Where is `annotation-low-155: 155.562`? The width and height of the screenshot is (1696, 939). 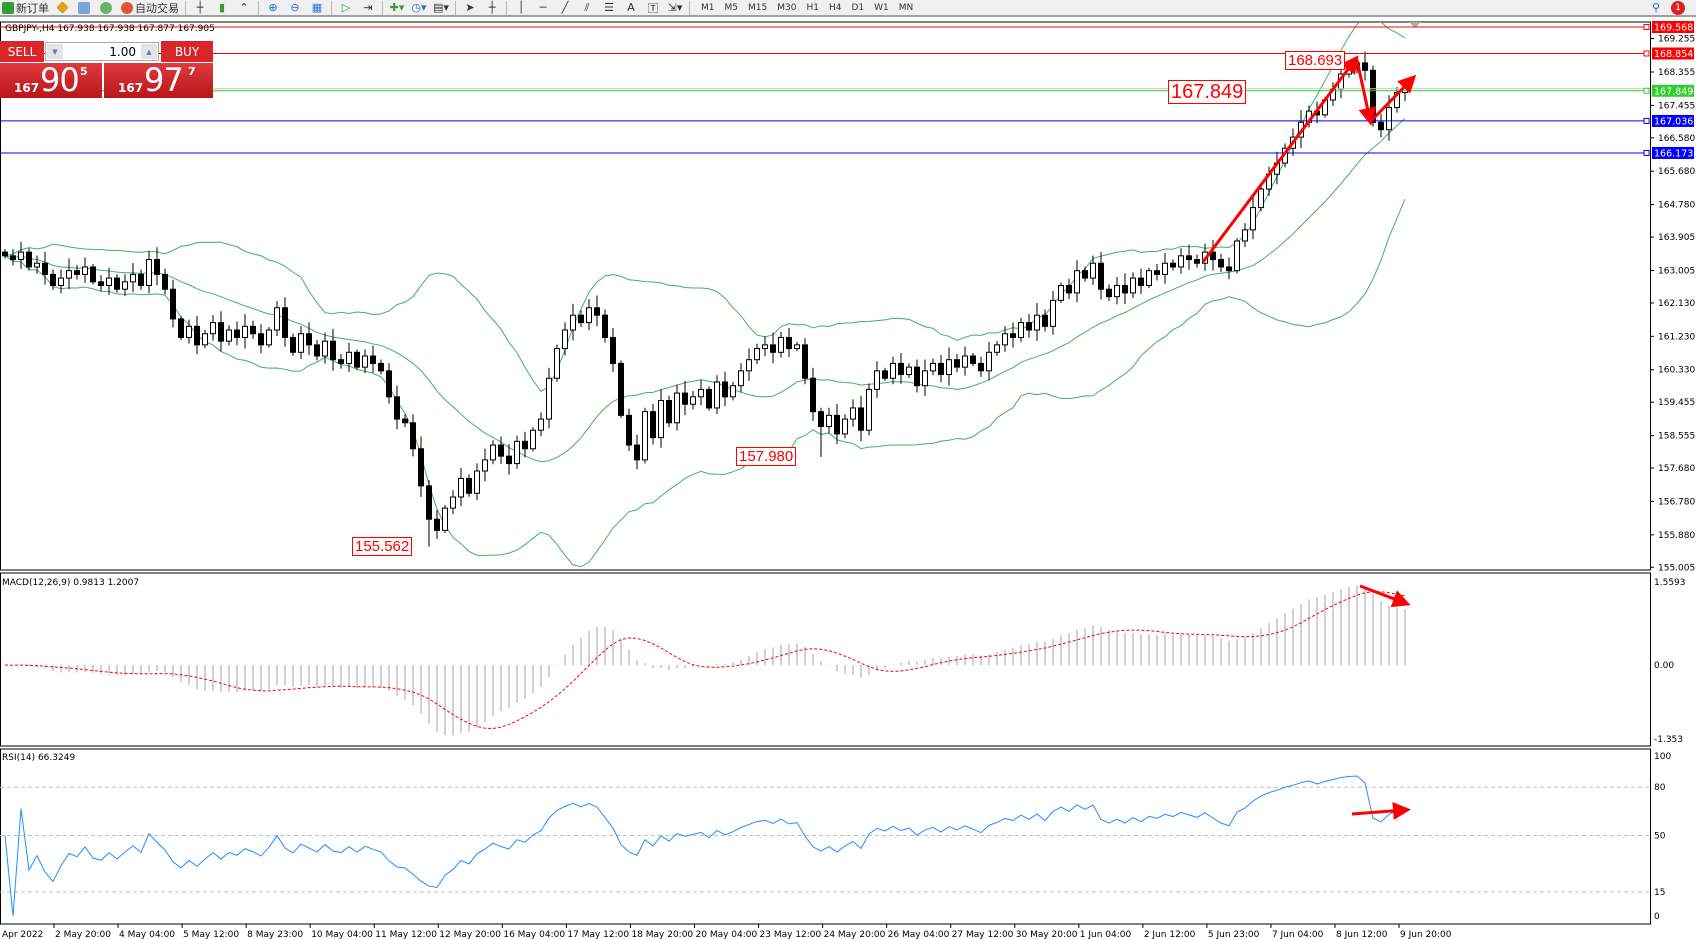
annotation-low-155: 155.562 is located at coordinates (382, 546).